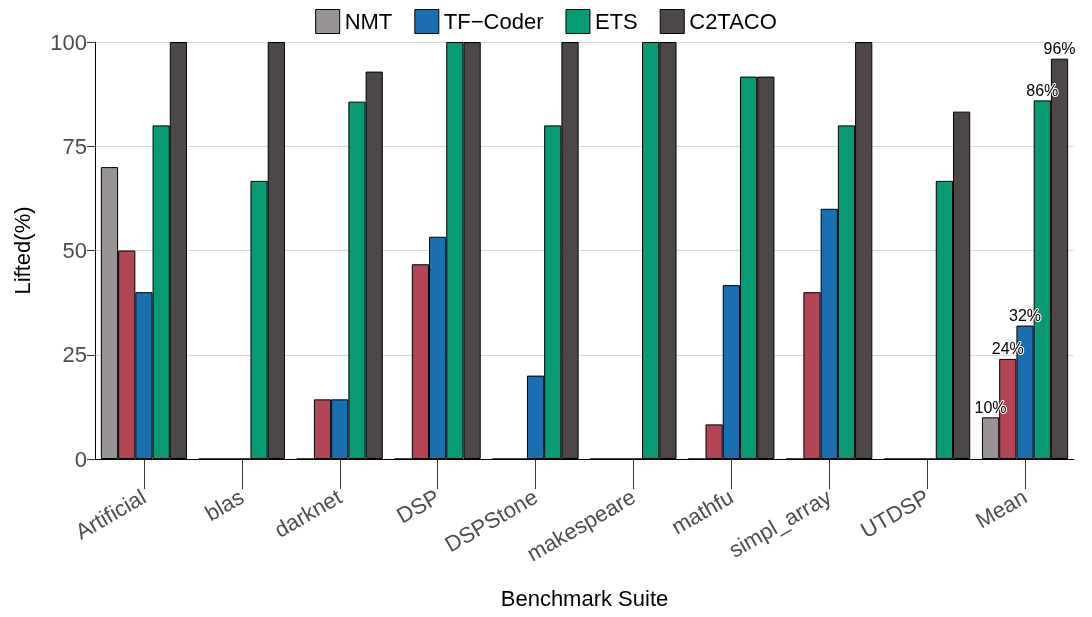 Image resolution: width=1092 pixels, height=617 pixels. What do you see at coordinates (74, 355) in the screenshot?
I see `y-tick-label: 25` at bounding box center [74, 355].